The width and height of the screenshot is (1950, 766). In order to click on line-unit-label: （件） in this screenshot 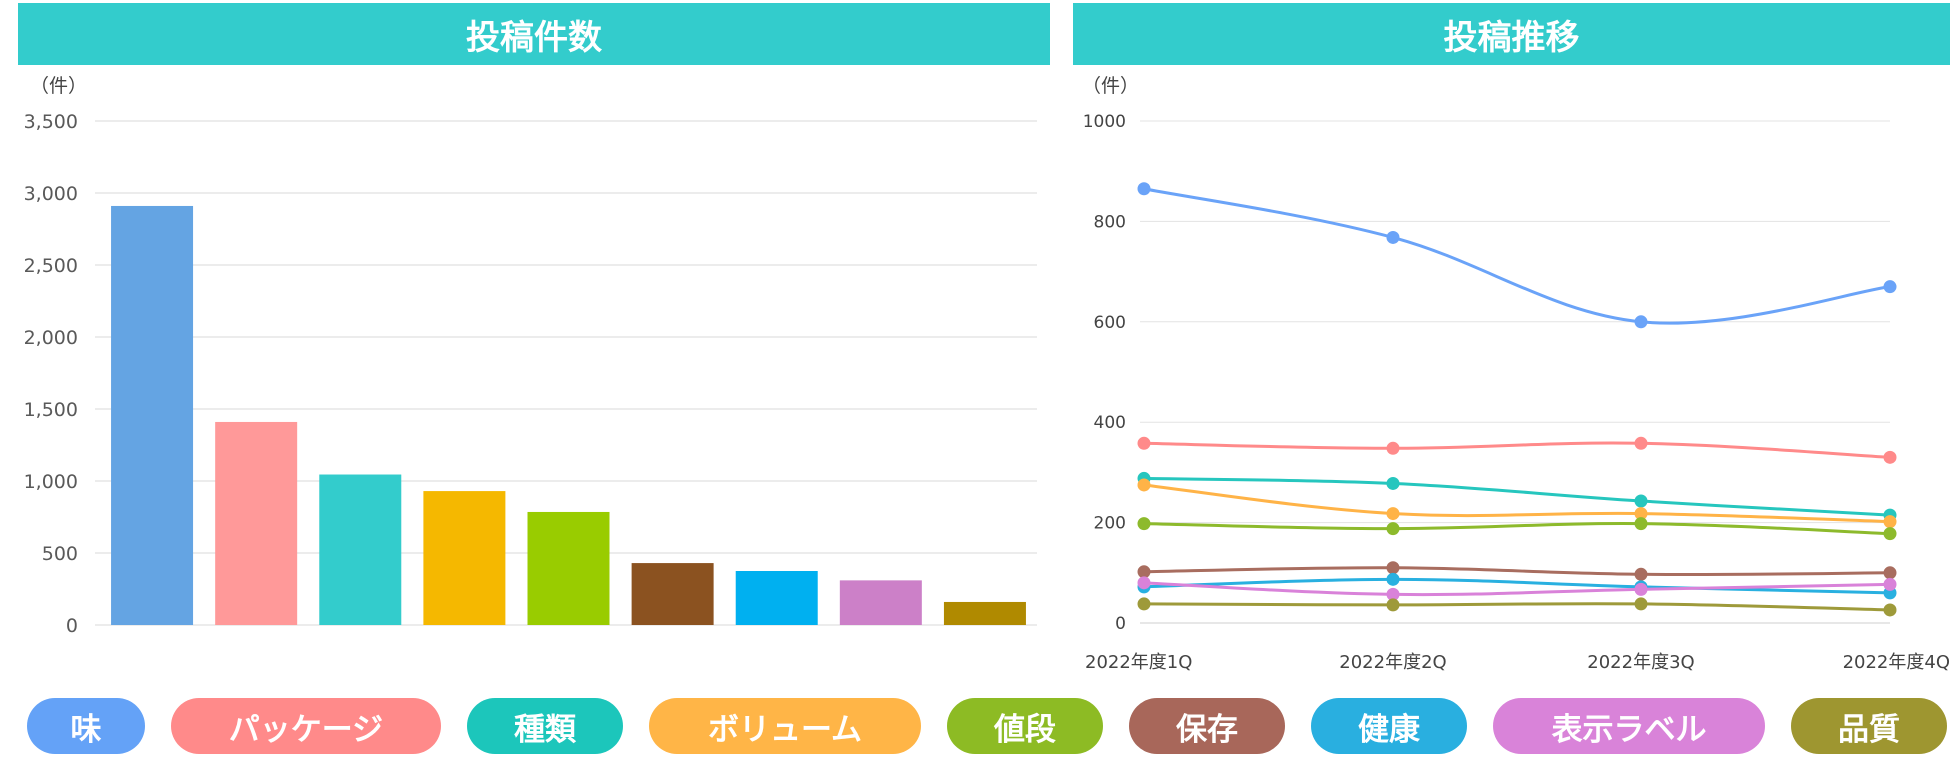, I will do `click(1110, 86)`.